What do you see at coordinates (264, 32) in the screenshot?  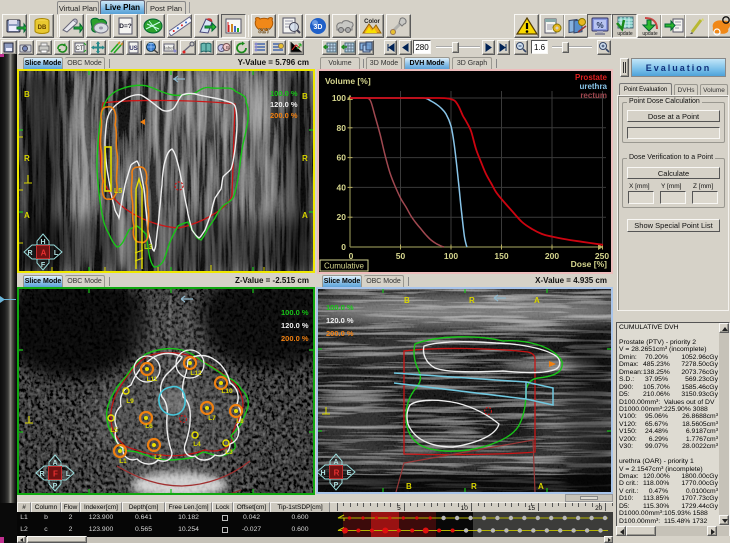 I see `svg-text: SET` at bounding box center [264, 32].